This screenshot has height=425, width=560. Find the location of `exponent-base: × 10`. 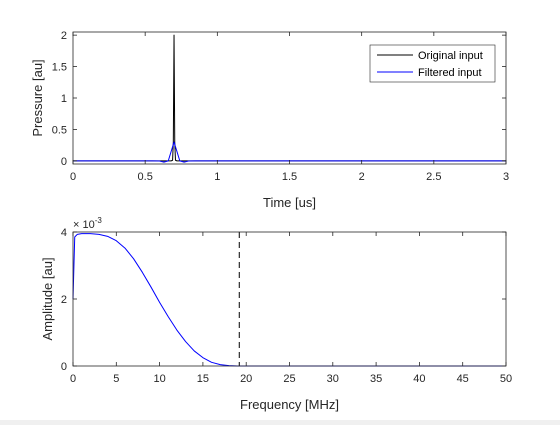

exponent-base: × 10 is located at coordinates (84, 225).